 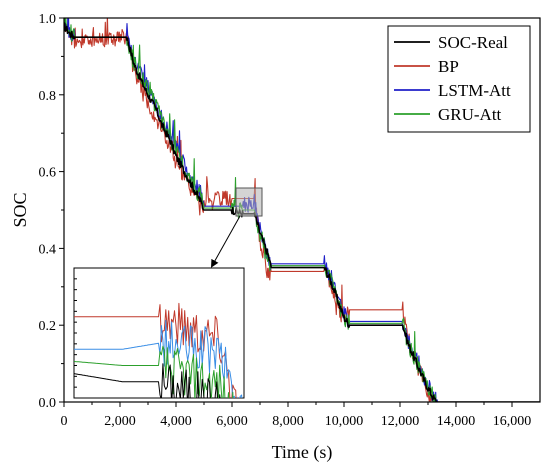 I want to click on y-tick-label: 0.0, so click(x=48, y=403).